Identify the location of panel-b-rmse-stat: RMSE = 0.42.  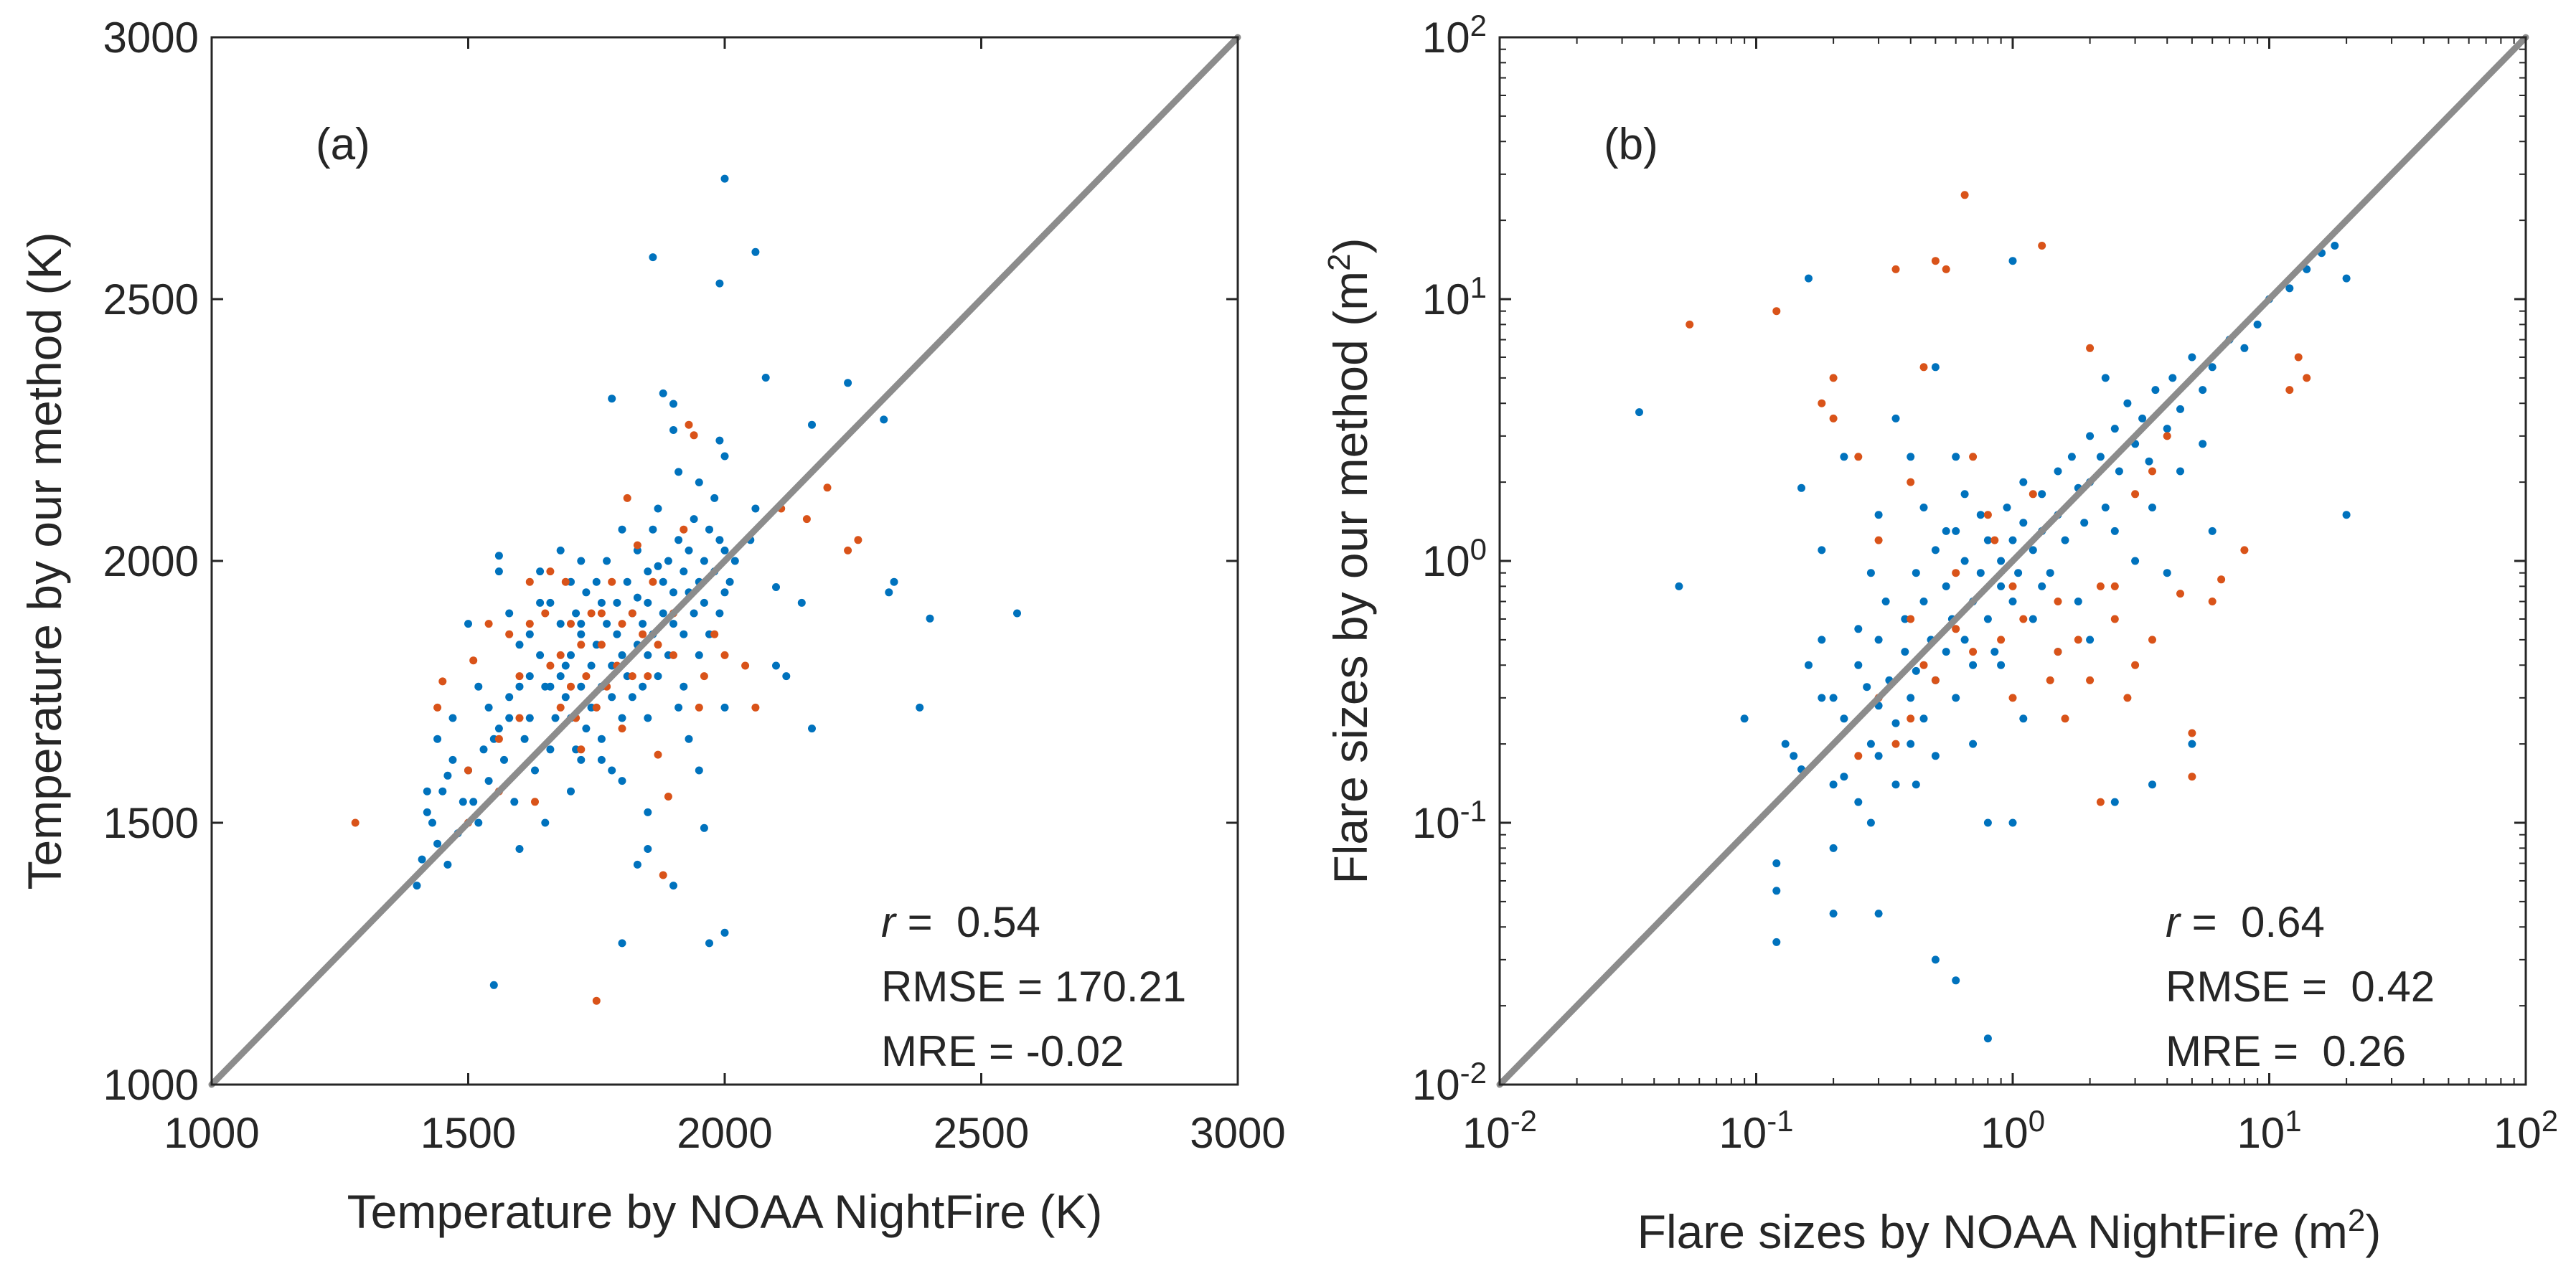
(2300, 987).